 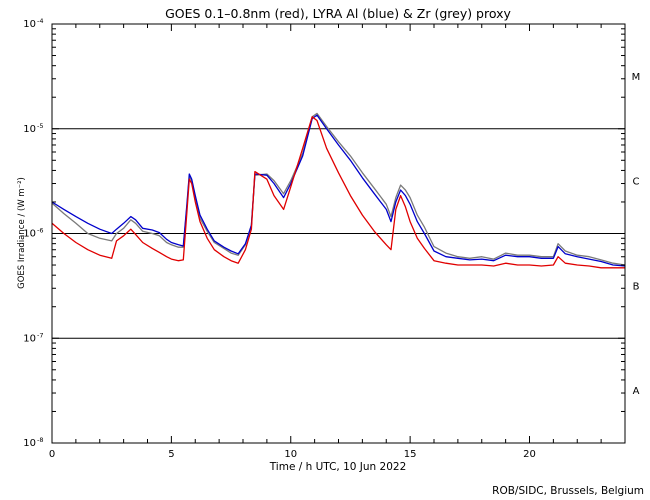 What do you see at coordinates (40, 231) in the screenshot?
I see `y-tick-exponent-2: -6` at bounding box center [40, 231].